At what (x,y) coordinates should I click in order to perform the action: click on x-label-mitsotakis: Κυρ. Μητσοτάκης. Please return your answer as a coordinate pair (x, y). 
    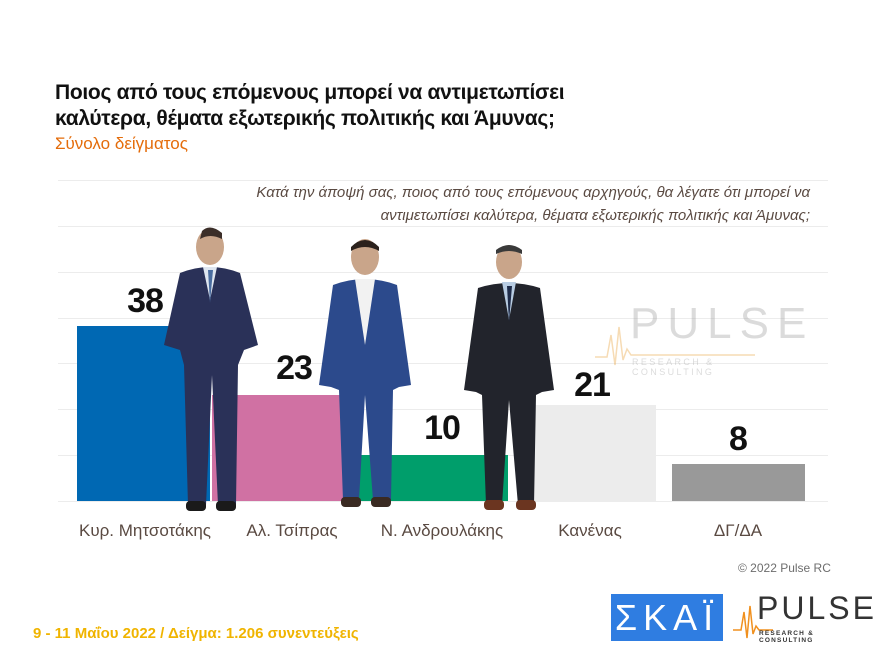
    Looking at the image, I should click on (145, 530).